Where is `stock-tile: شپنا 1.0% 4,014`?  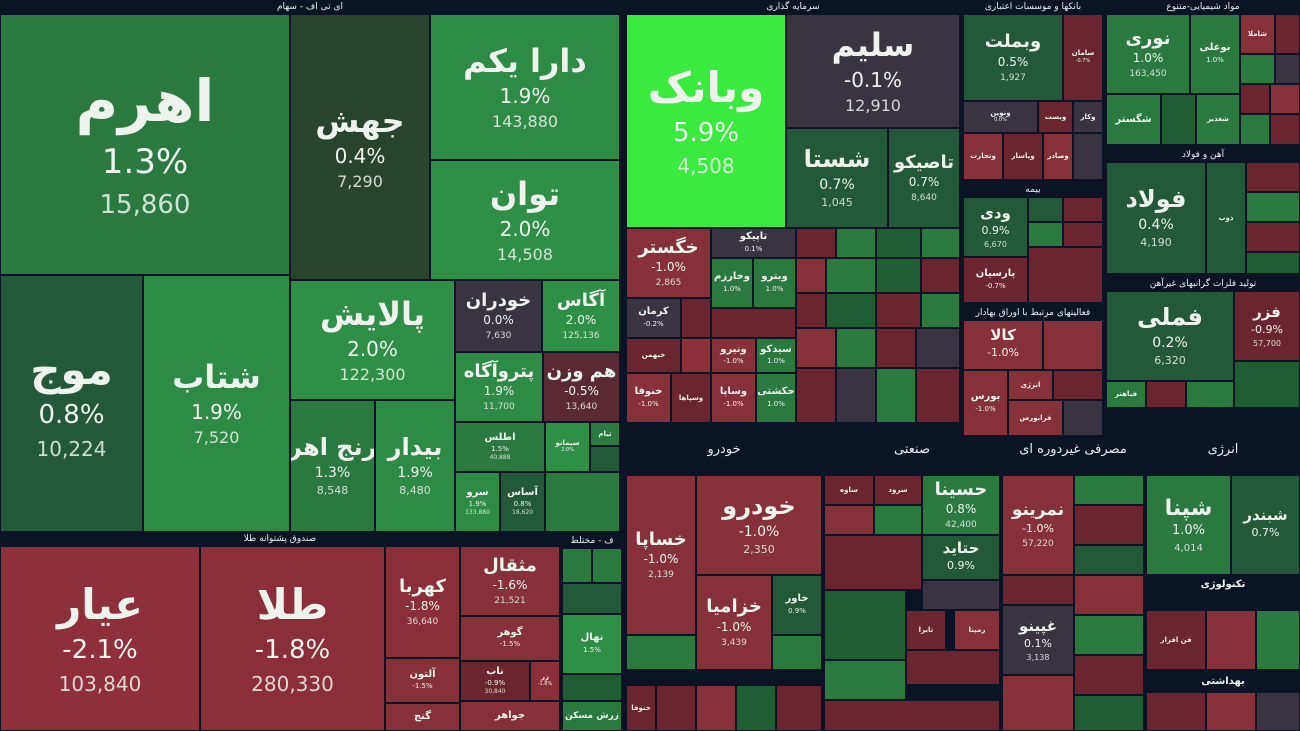
stock-tile: شپنا 1.0% 4,014 is located at coordinates (1188, 525).